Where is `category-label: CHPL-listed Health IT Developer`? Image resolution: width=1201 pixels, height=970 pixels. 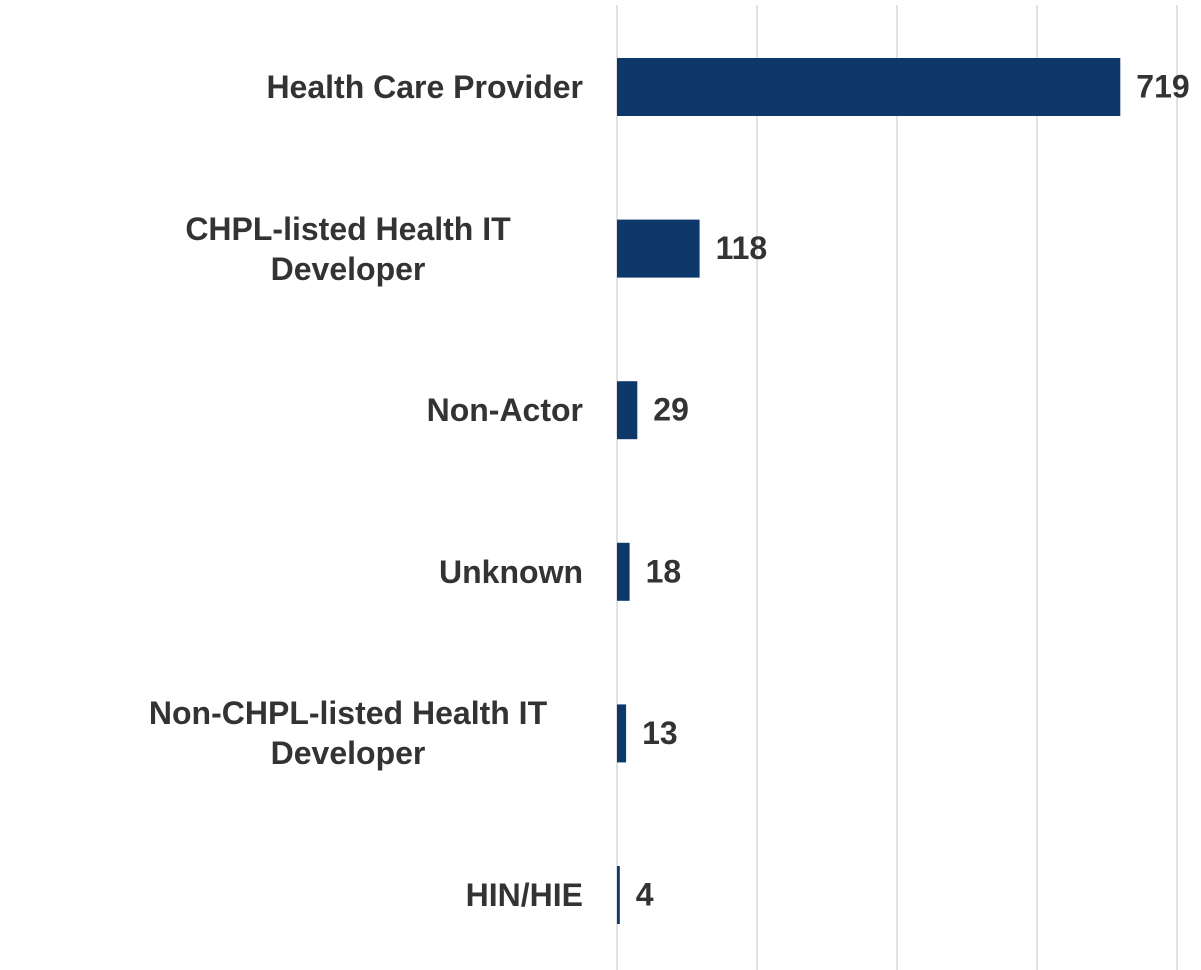 category-label: CHPL-listed Health IT Developer is located at coordinates (348, 248).